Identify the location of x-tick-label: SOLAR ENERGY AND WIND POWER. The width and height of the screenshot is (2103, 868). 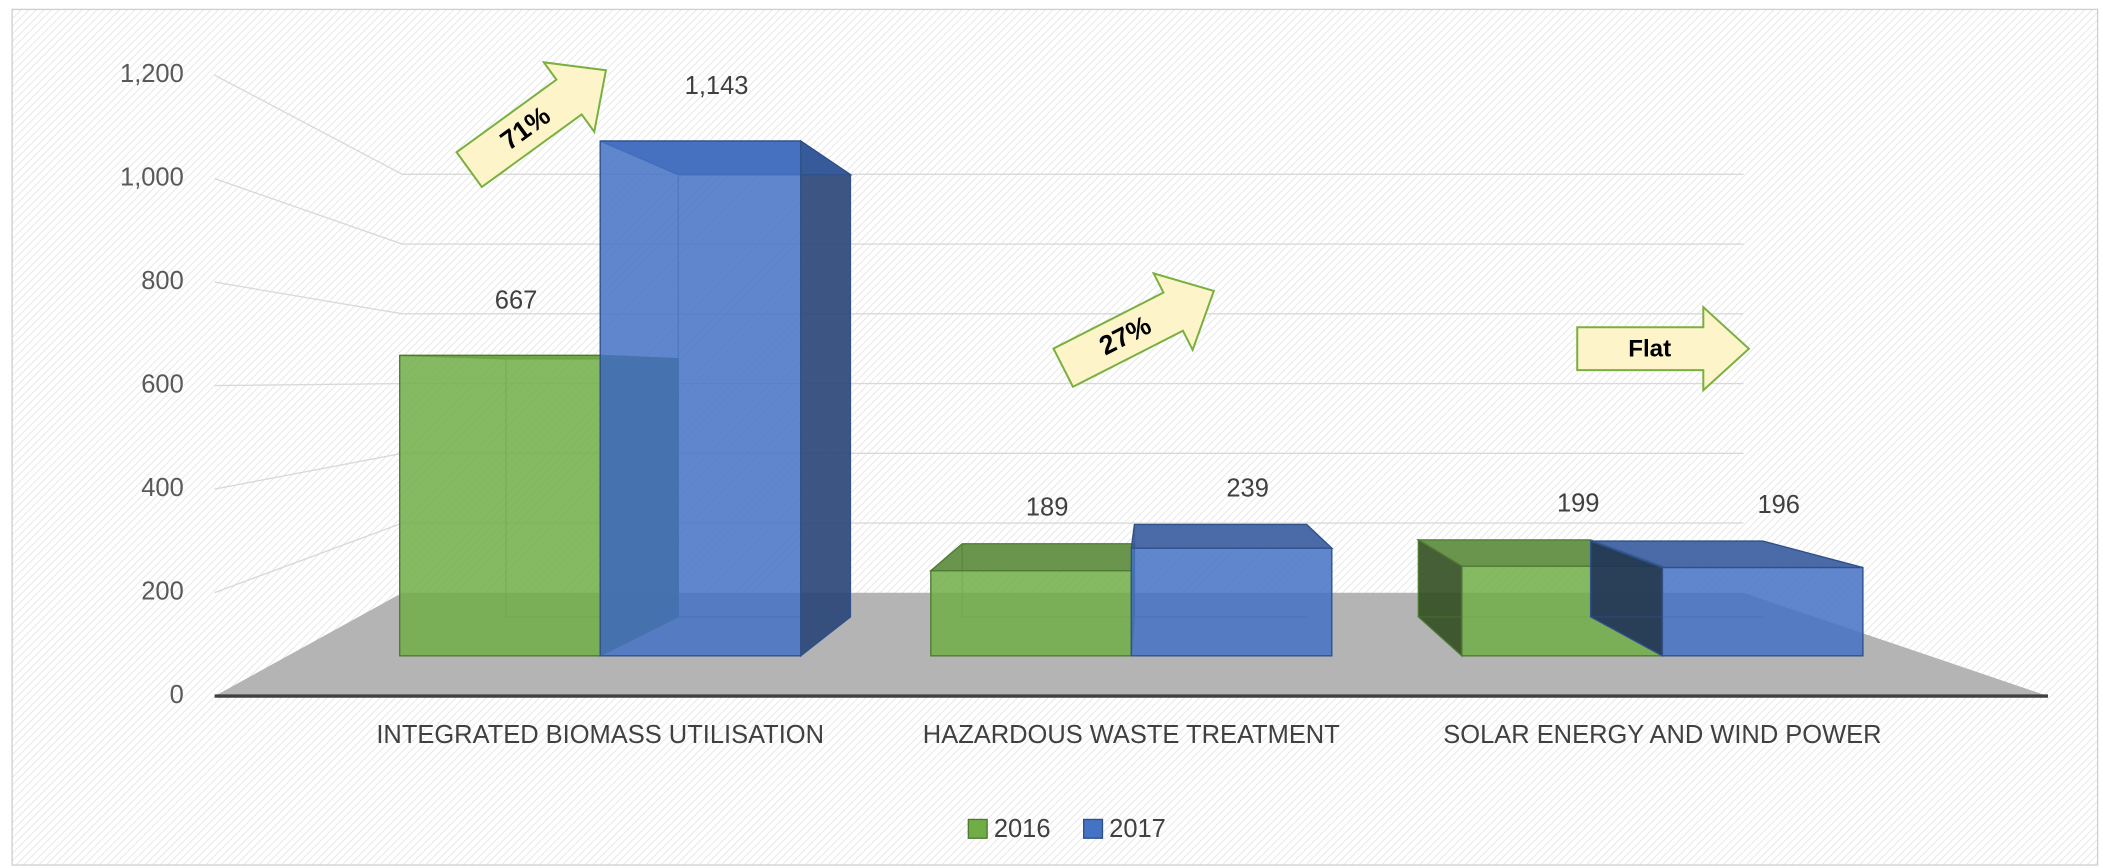
(1662, 735).